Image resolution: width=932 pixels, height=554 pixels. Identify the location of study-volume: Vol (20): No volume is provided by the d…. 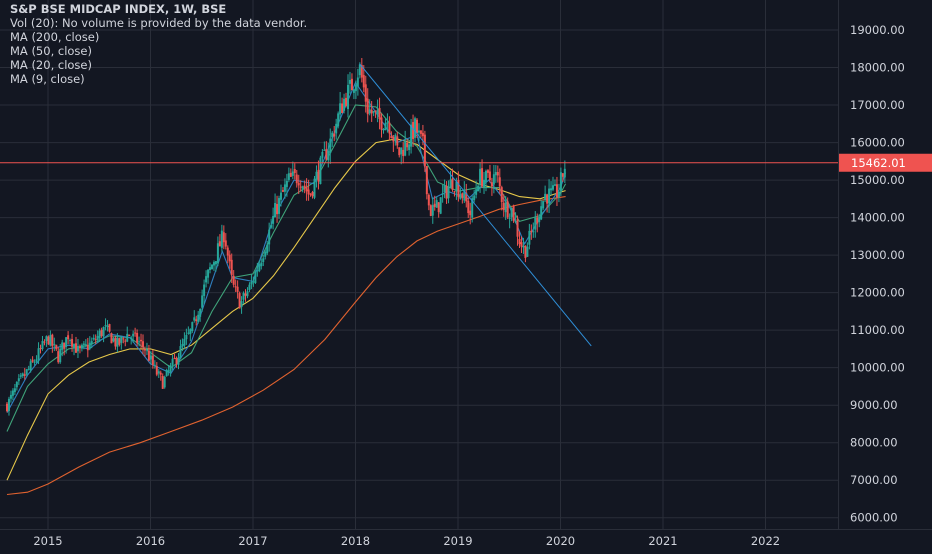
(159, 23).